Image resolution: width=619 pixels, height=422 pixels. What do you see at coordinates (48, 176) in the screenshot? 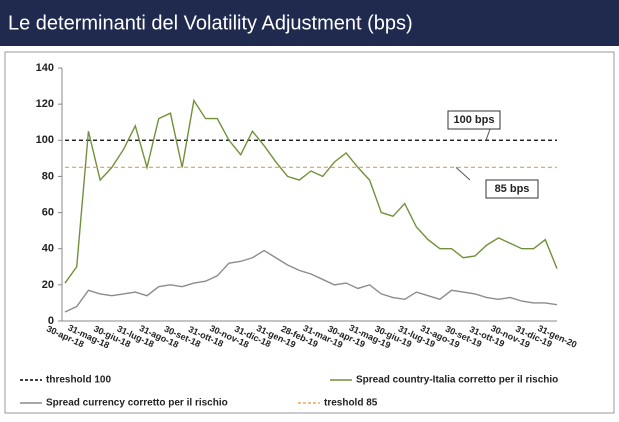
I see `y-tick-label: 80` at bounding box center [48, 176].